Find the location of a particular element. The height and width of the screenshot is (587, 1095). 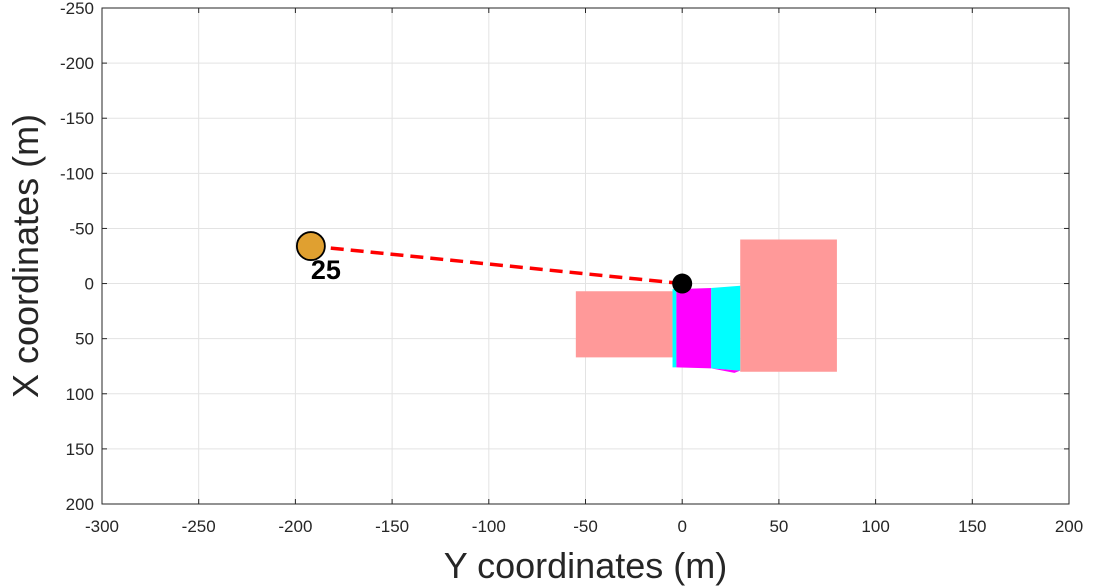

region-right-zone is located at coordinates (788, 305).